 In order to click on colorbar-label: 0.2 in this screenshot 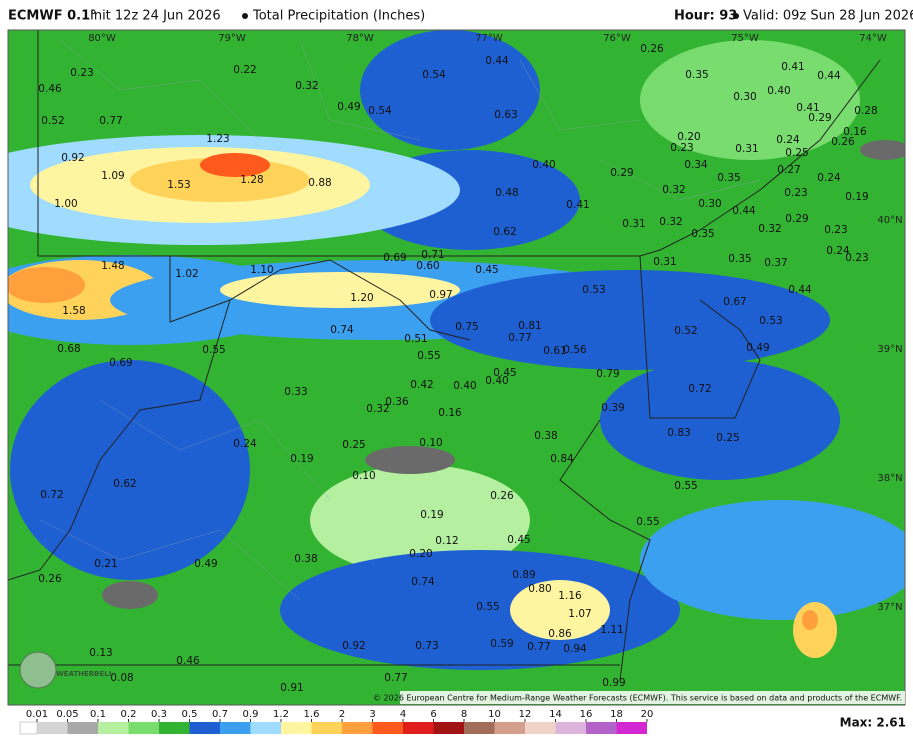, I will do `click(129, 714)`.